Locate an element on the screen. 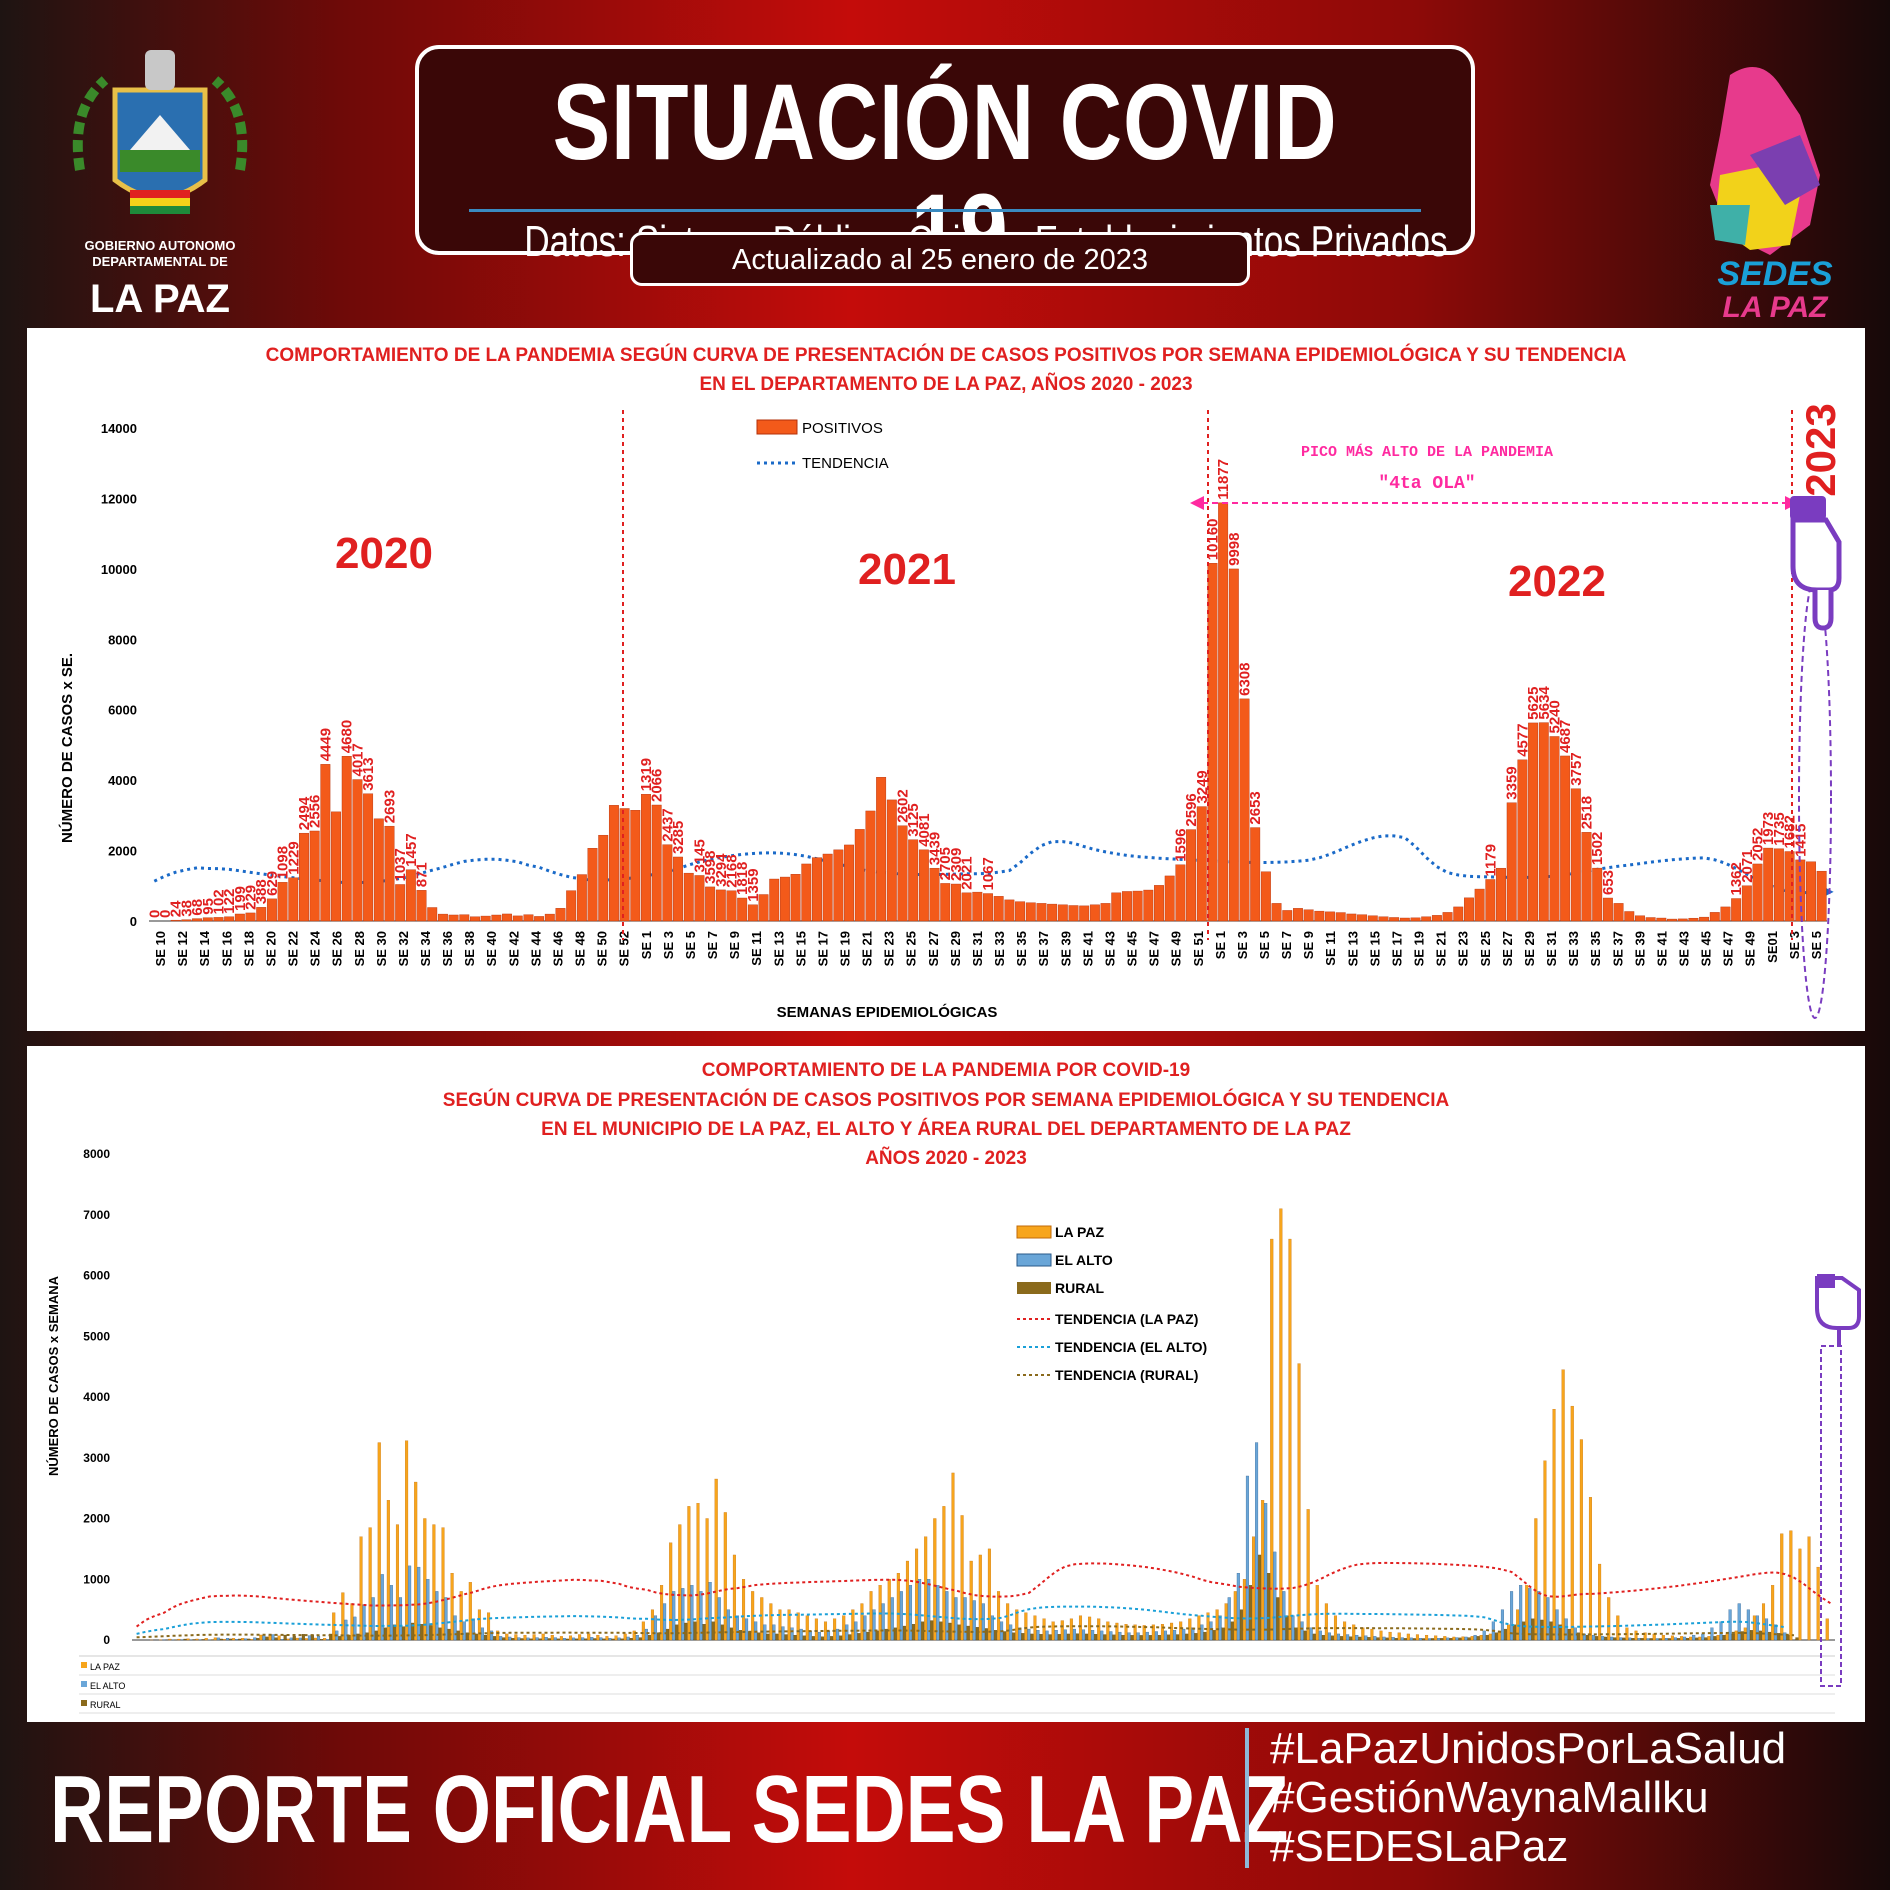 The height and width of the screenshot is (1890, 1890). x-tick-21: SE 52 is located at coordinates (624, 948).